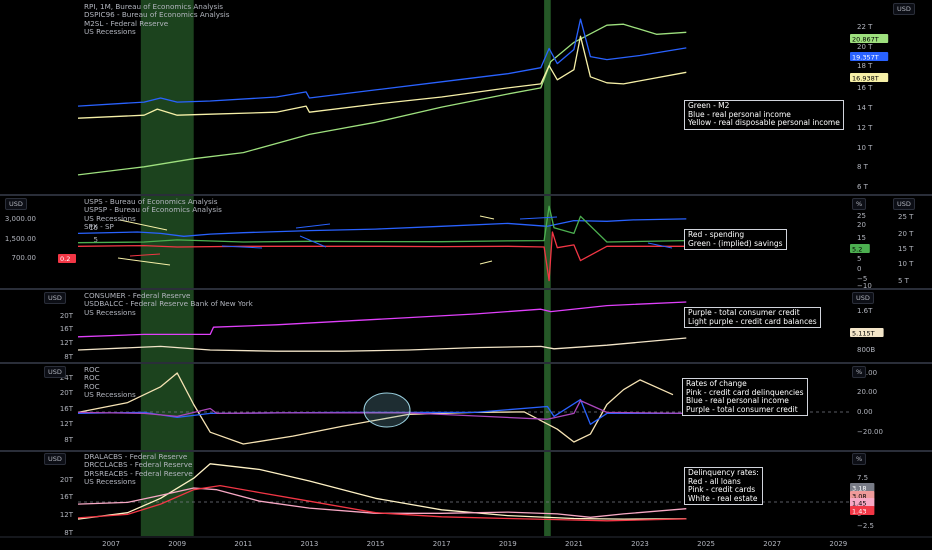 The image size is (932, 550). Describe the element at coordinates (865, 311) in the screenshot. I see `y-tick-label: 1.6T` at that location.